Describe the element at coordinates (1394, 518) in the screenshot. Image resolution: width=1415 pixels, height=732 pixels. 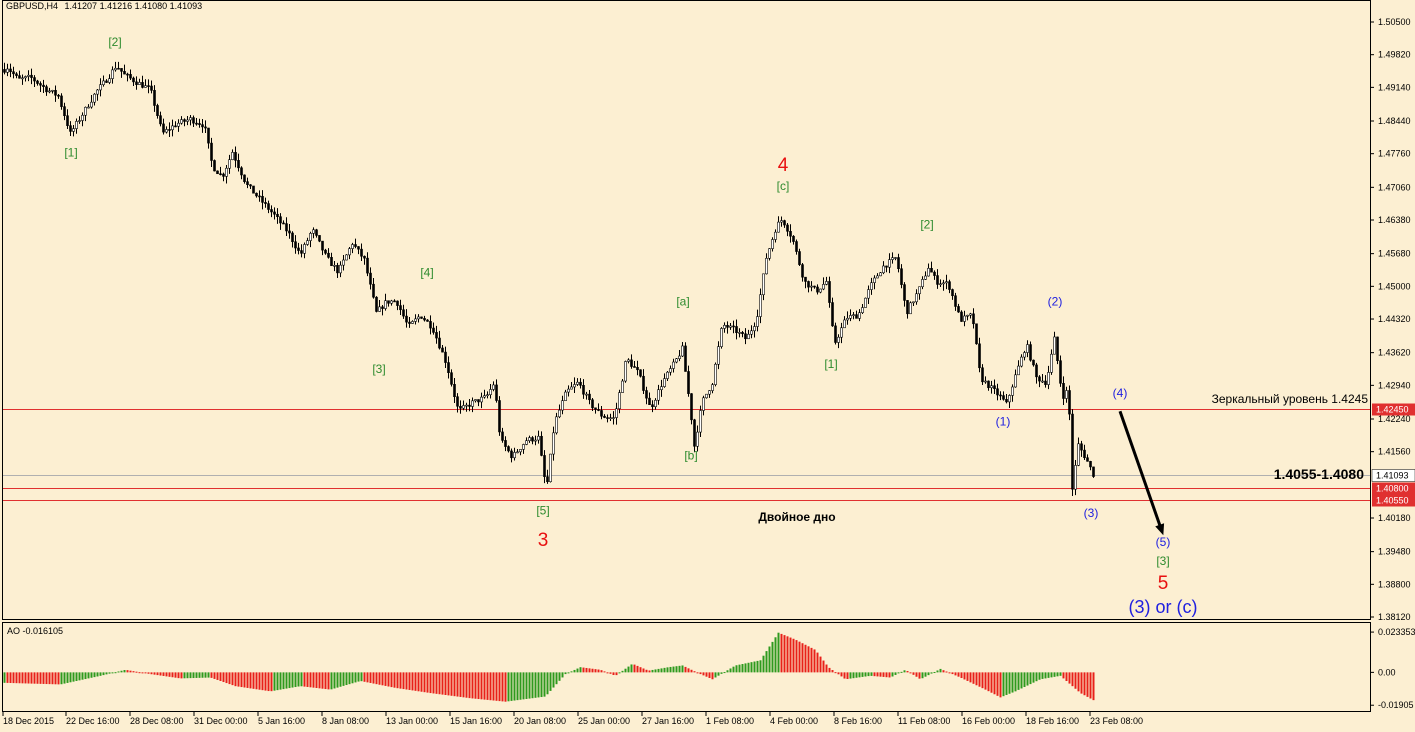
I see `price-tick-label: 1.40180` at that location.